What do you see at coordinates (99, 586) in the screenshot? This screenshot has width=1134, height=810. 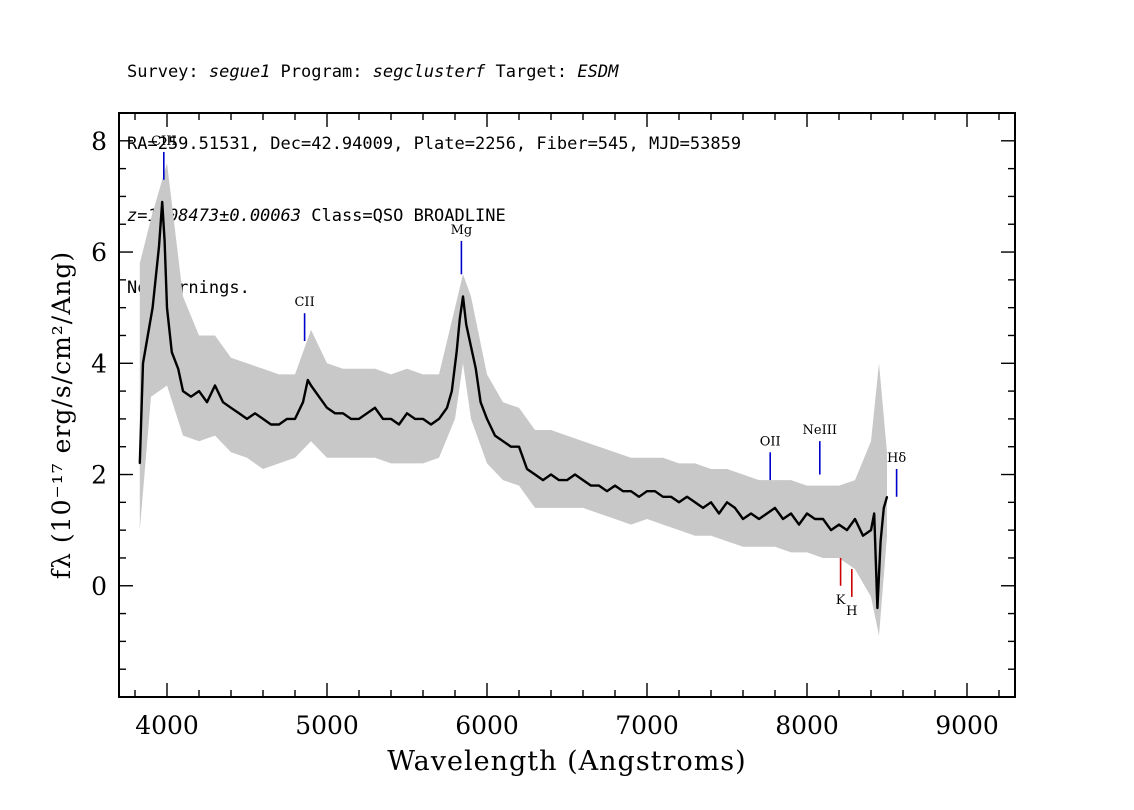 I see `y-tick-label: 0` at bounding box center [99, 586].